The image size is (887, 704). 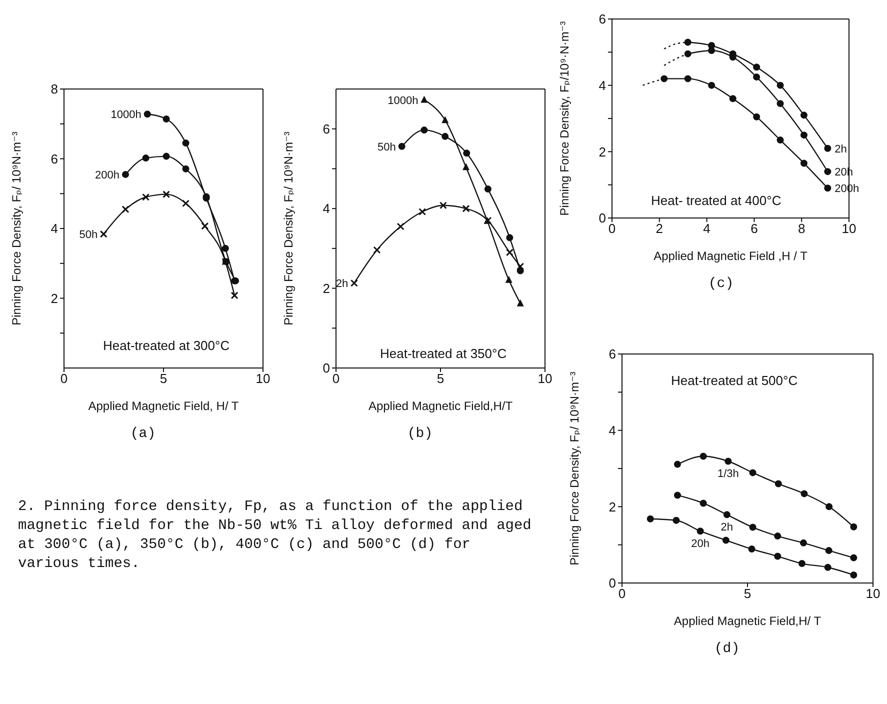 What do you see at coordinates (728, 474) in the screenshot?
I see `series-label: 1/3h` at bounding box center [728, 474].